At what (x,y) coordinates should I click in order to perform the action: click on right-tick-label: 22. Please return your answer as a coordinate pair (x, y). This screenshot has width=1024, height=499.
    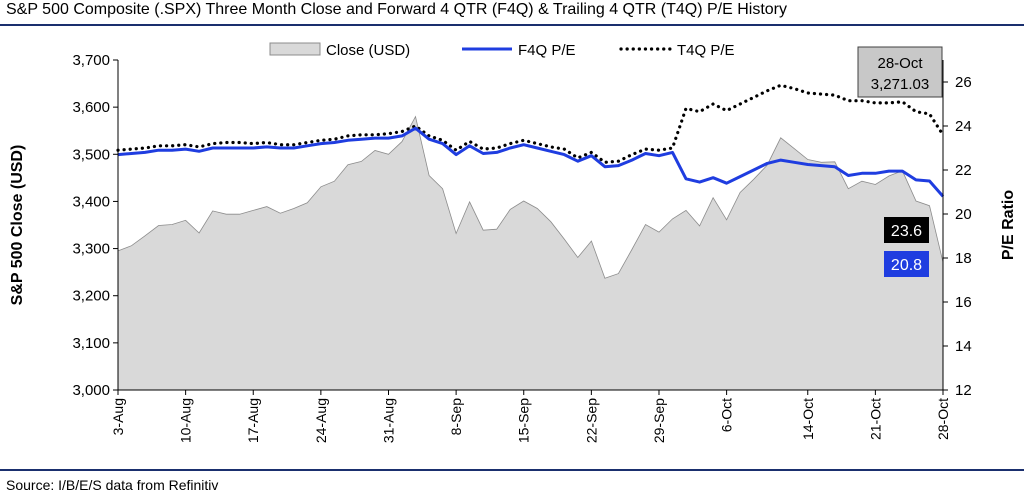
    Looking at the image, I should click on (963, 170).